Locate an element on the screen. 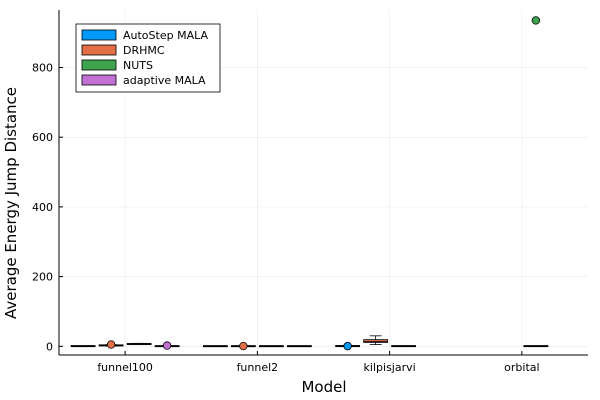 This screenshot has height=400, width=600. y-tick-label: 200 is located at coordinates (42, 277).